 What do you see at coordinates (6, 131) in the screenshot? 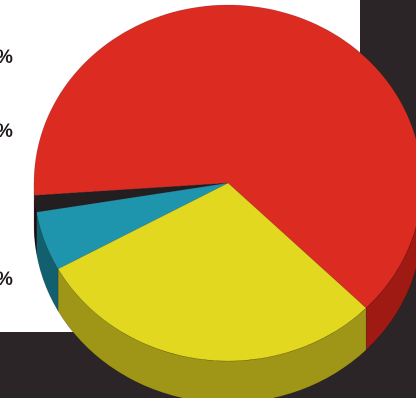
I see `slice-label-2: %` at bounding box center [6, 131].